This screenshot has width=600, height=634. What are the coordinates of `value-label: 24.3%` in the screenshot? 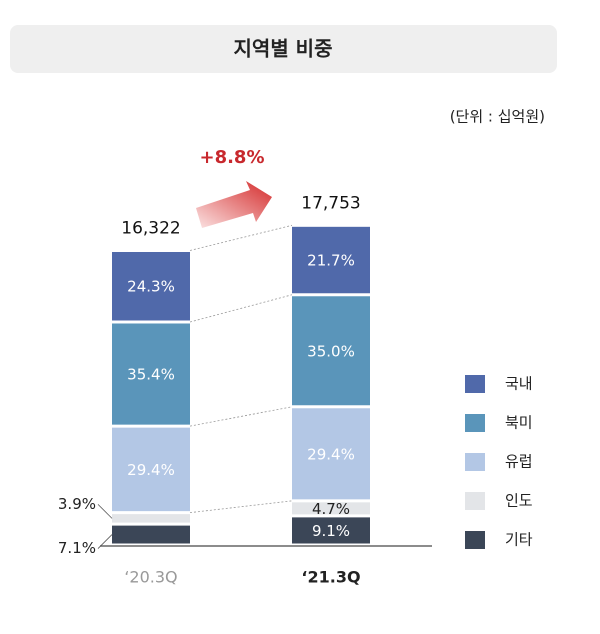 It's located at (151, 287).